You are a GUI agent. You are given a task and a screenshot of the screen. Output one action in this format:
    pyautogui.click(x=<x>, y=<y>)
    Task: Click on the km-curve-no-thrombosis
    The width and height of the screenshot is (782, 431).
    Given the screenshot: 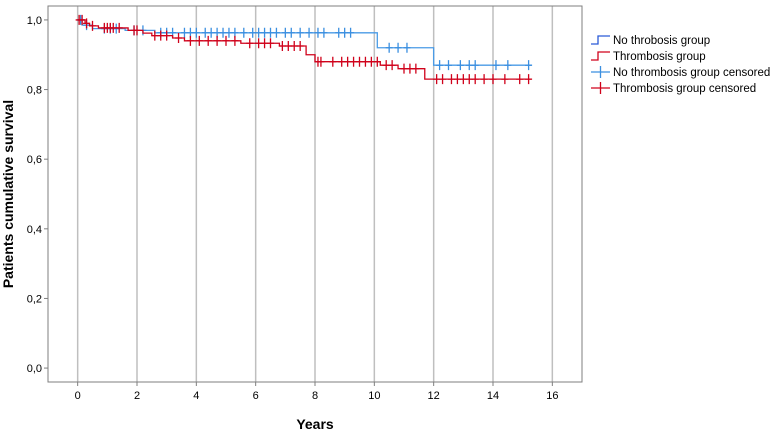 What is the action you would take?
    pyautogui.click(x=304, y=42)
    